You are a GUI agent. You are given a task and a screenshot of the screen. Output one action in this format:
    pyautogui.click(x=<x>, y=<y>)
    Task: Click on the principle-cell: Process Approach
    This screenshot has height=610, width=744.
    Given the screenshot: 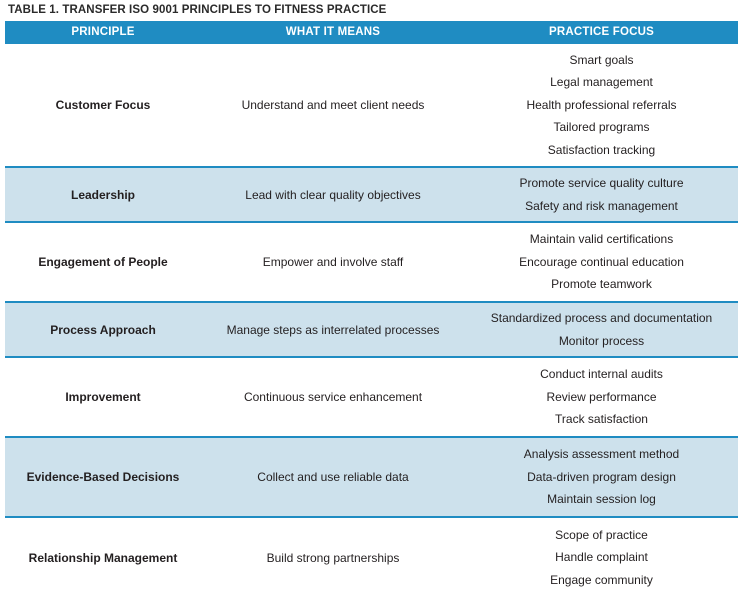 What is the action you would take?
    pyautogui.click(x=103, y=329)
    